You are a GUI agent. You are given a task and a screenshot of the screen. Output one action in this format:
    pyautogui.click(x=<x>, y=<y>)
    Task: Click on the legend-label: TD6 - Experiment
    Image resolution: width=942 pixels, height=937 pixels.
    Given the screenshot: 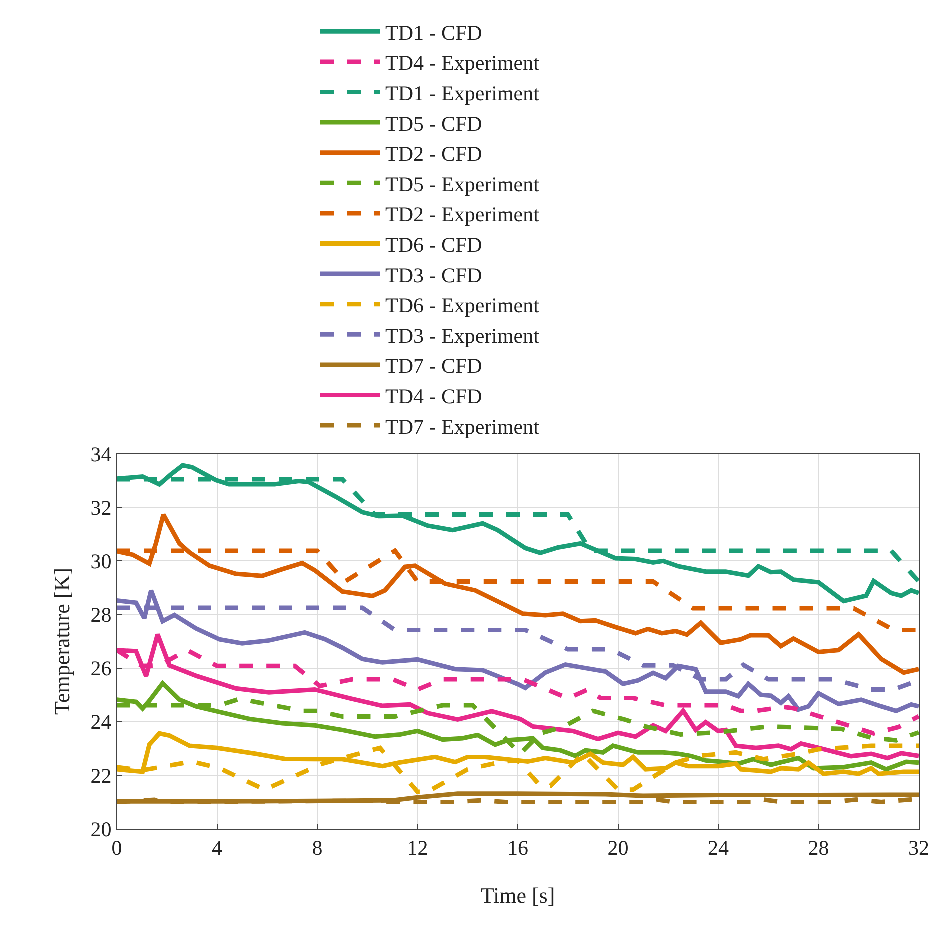 What is the action you would take?
    pyautogui.click(x=463, y=306)
    